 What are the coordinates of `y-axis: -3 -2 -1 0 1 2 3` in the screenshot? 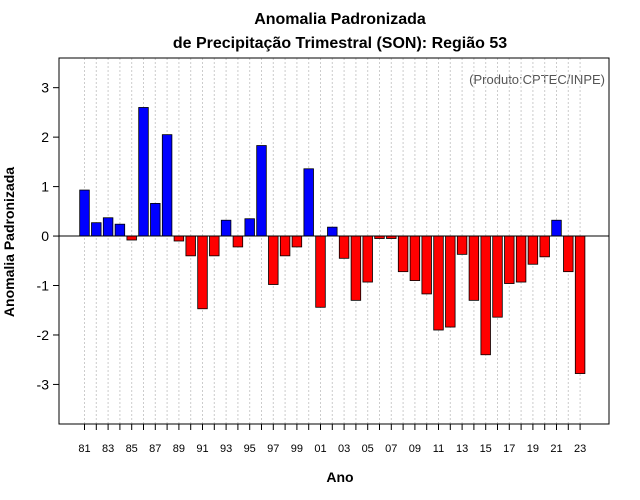 It's located at (48, 236).